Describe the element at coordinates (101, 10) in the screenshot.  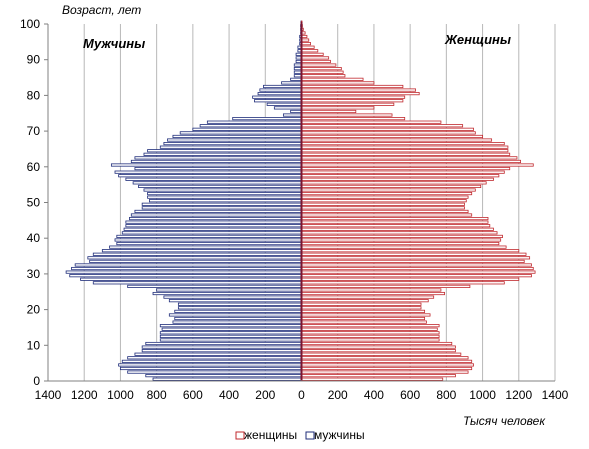
I see `y-axis-title: Возраст, лет` at that location.